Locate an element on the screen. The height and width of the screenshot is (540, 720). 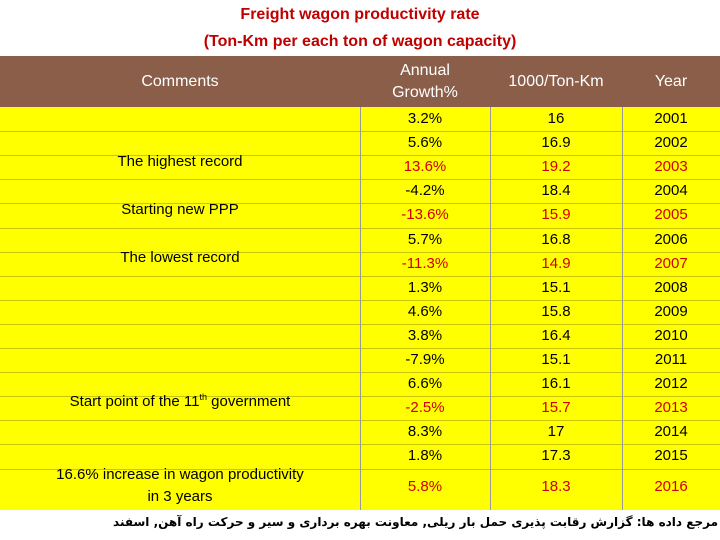
cell-ton-km: 18.3 is located at coordinates (556, 487).